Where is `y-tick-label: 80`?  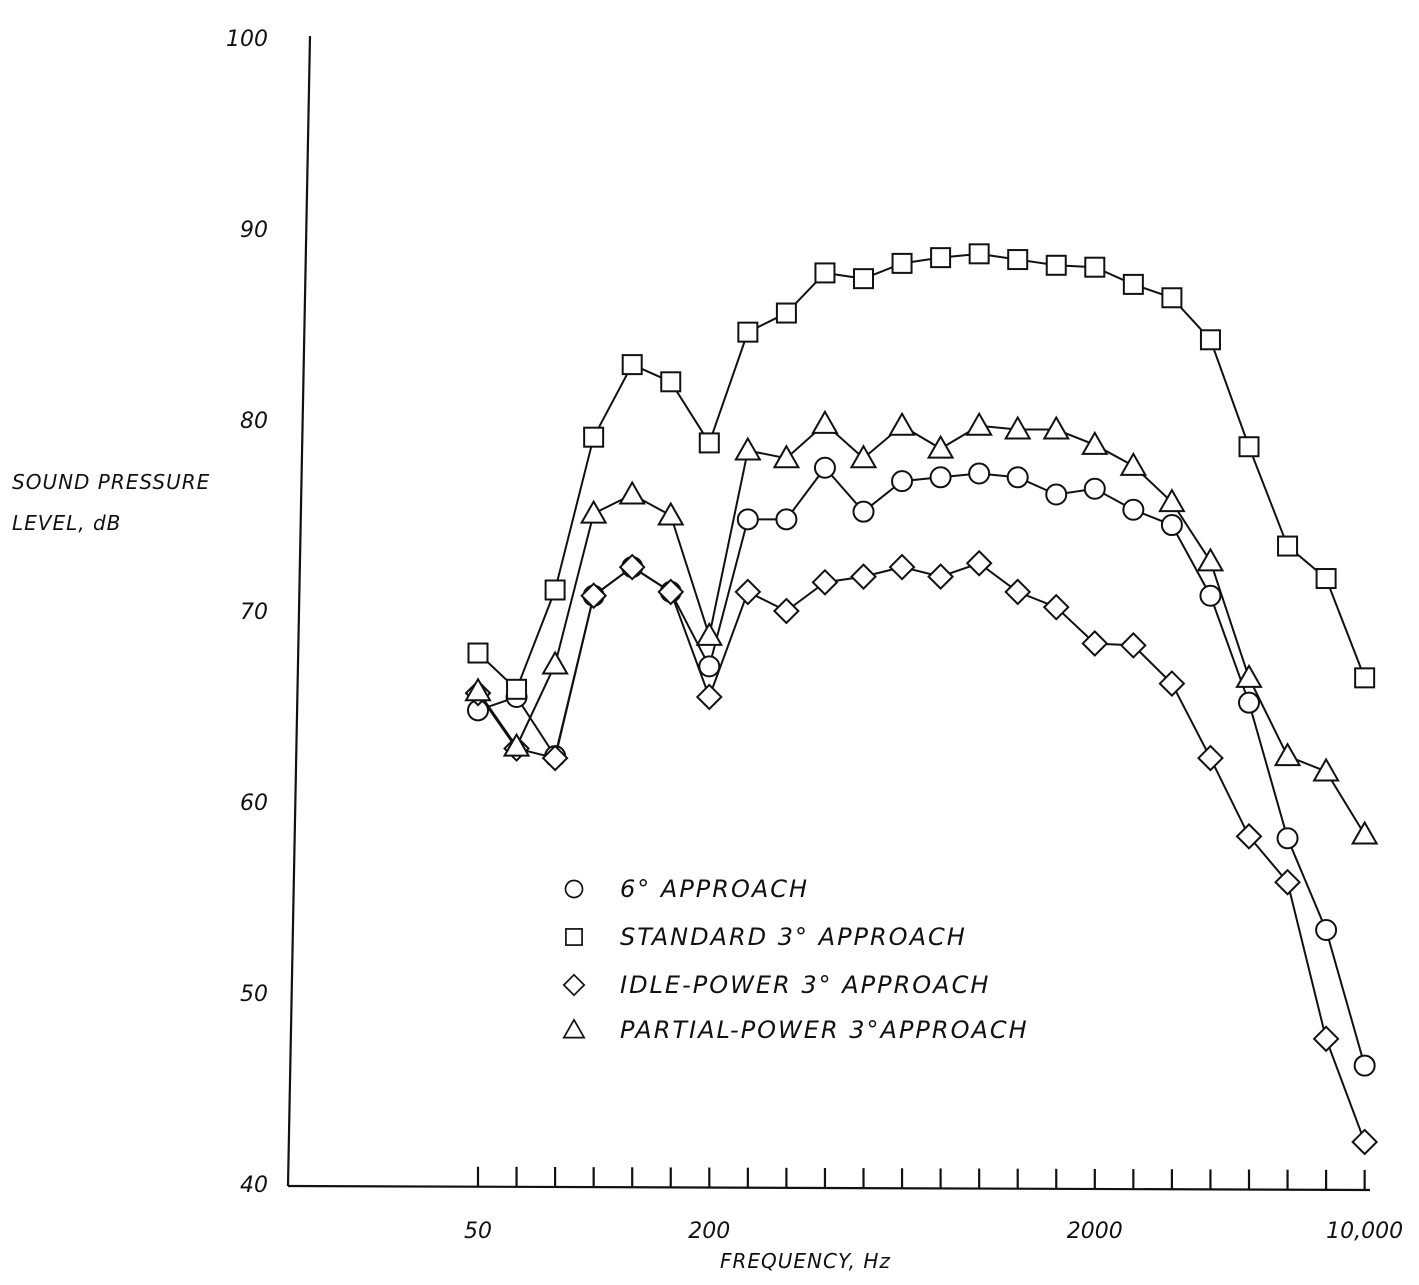
y-tick-label: 80 is located at coordinates (254, 421).